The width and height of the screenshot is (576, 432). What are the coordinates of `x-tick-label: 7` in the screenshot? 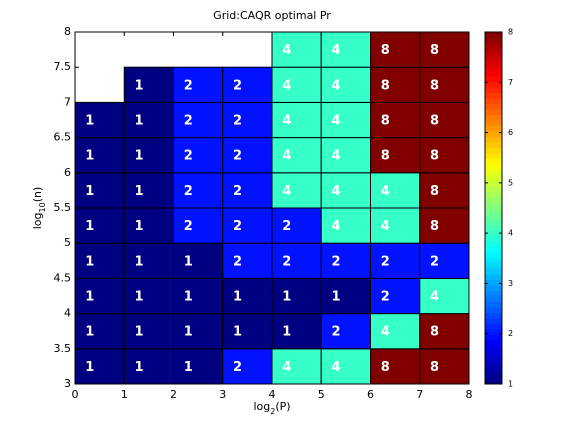 It's located at (419, 394).